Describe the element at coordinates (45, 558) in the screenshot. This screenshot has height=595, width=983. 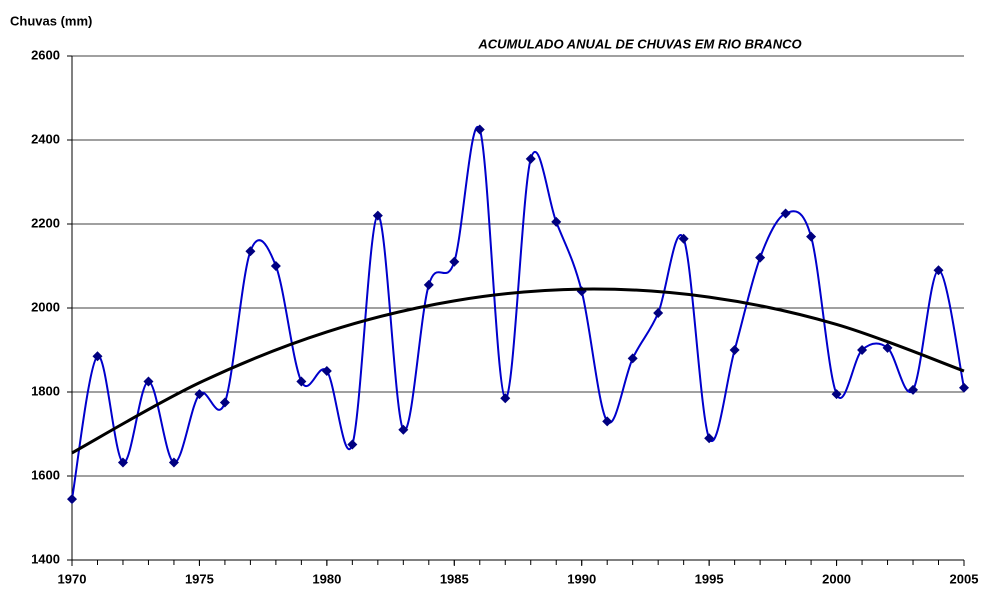
I see `y-tick-label: 1400` at that location.